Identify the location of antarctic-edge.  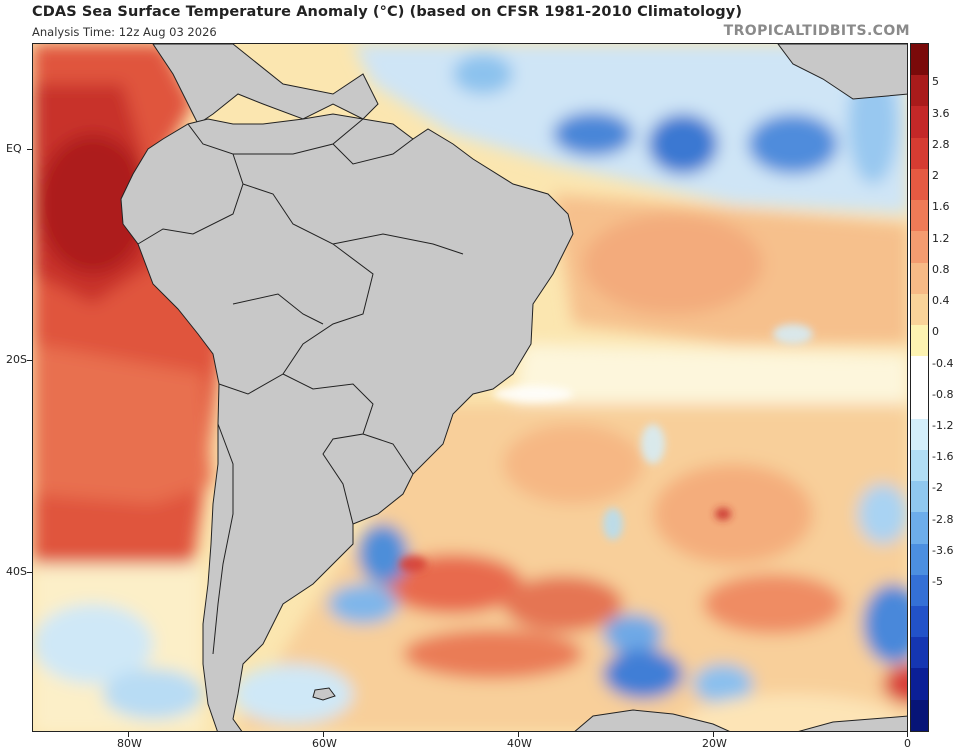
(852, 723).